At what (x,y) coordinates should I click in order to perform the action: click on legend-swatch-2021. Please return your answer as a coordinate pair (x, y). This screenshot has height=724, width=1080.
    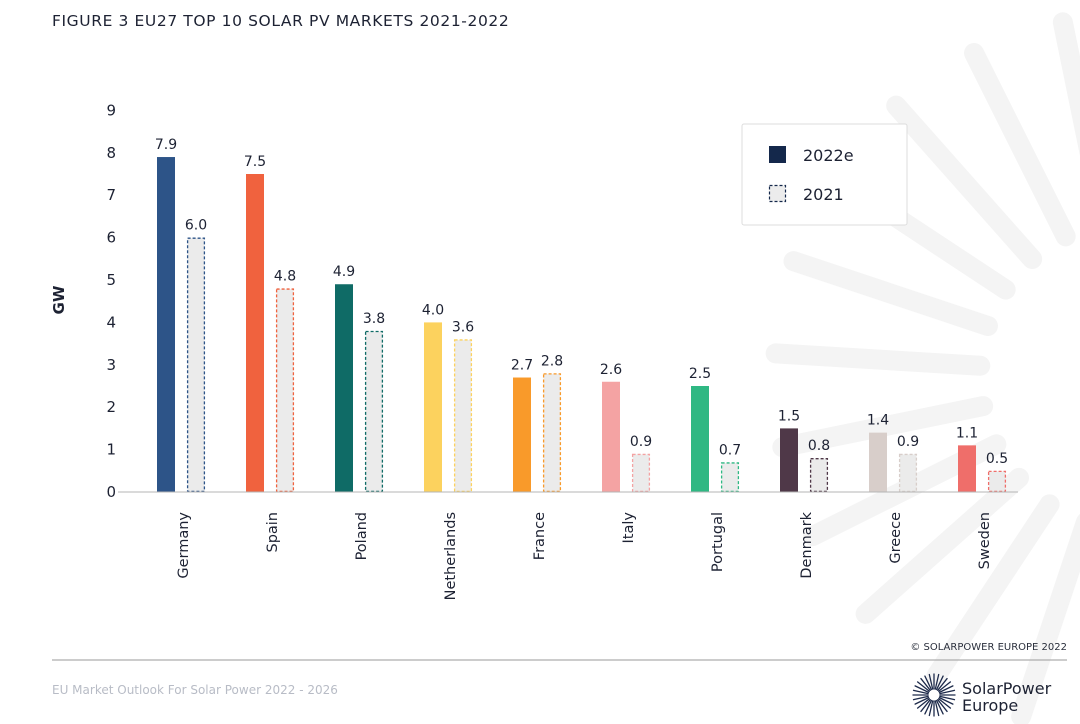
    Looking at the image, I should click on (777, 193).